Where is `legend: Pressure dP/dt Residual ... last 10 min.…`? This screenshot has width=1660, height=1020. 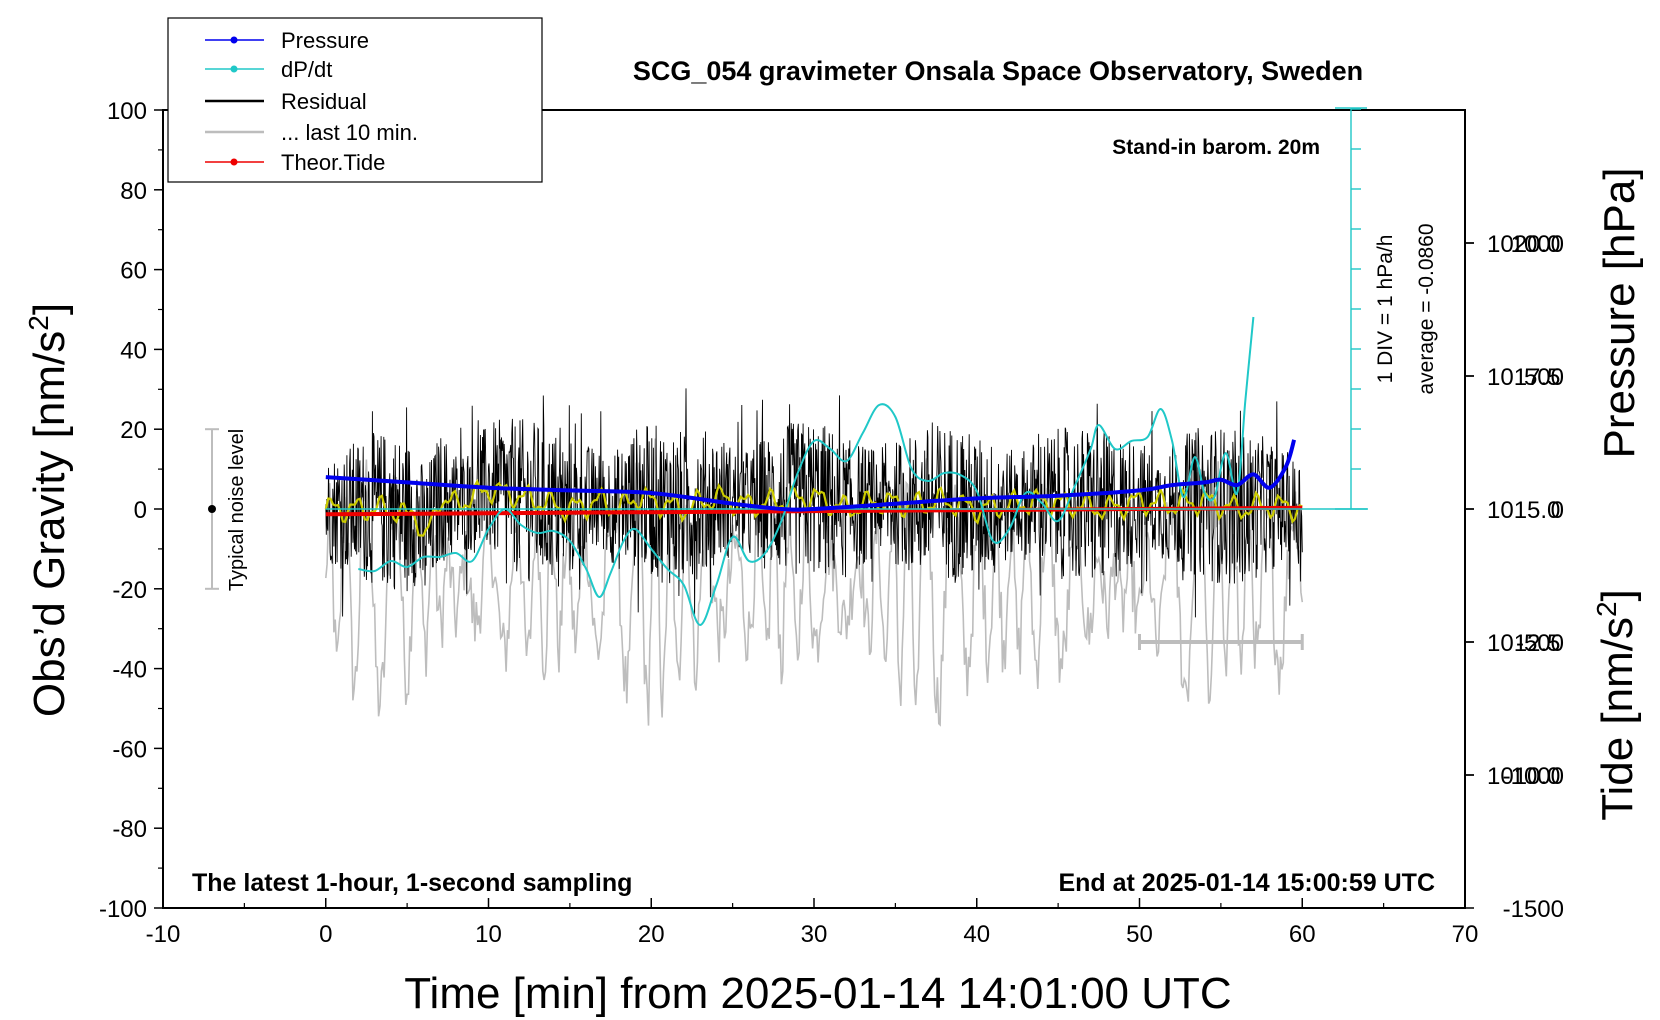 legend: Pressure dP/dt Residual ... last 10 min.… is located at coordinates (355, 100).